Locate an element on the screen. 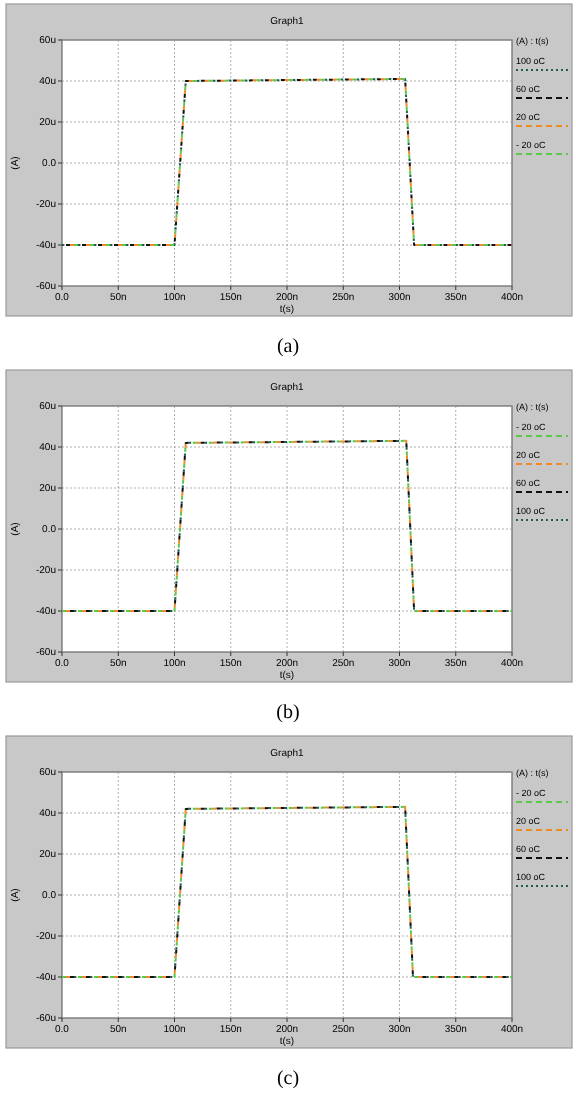 The height and width of the screenshot is (1100, 576). text: (a) is located at coordinates (288, 347).